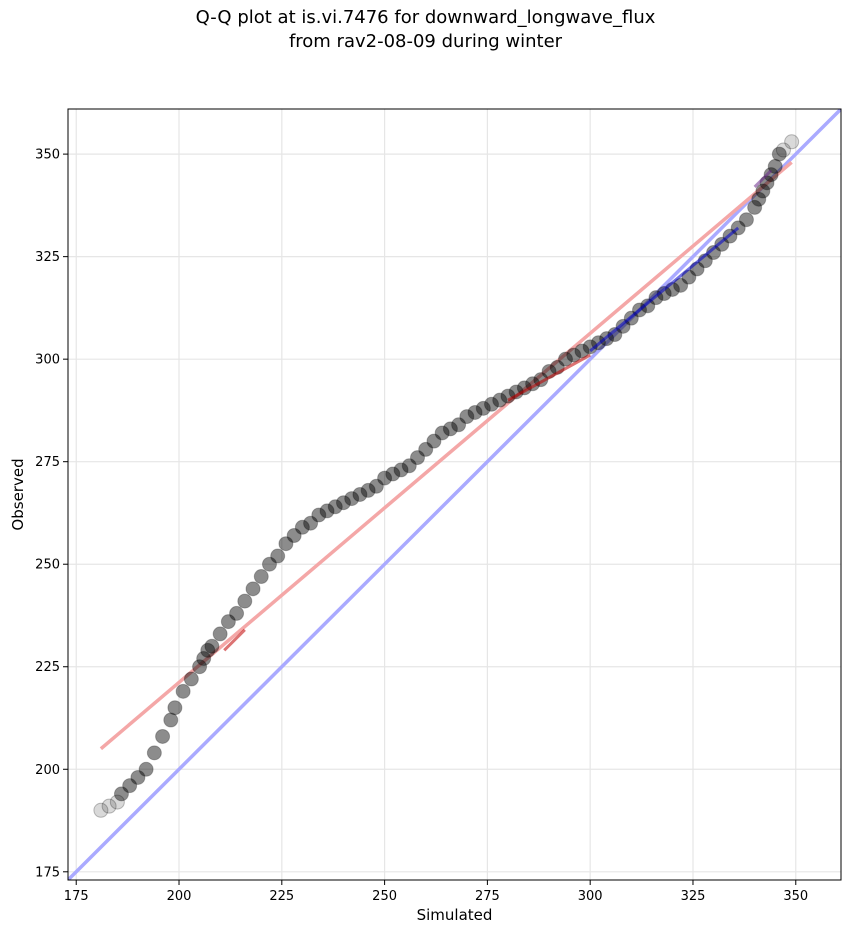 Image resolution: width=851 pixels, height=934 pixels. I want to click on x-tick-label: 250, so click(384, 896).